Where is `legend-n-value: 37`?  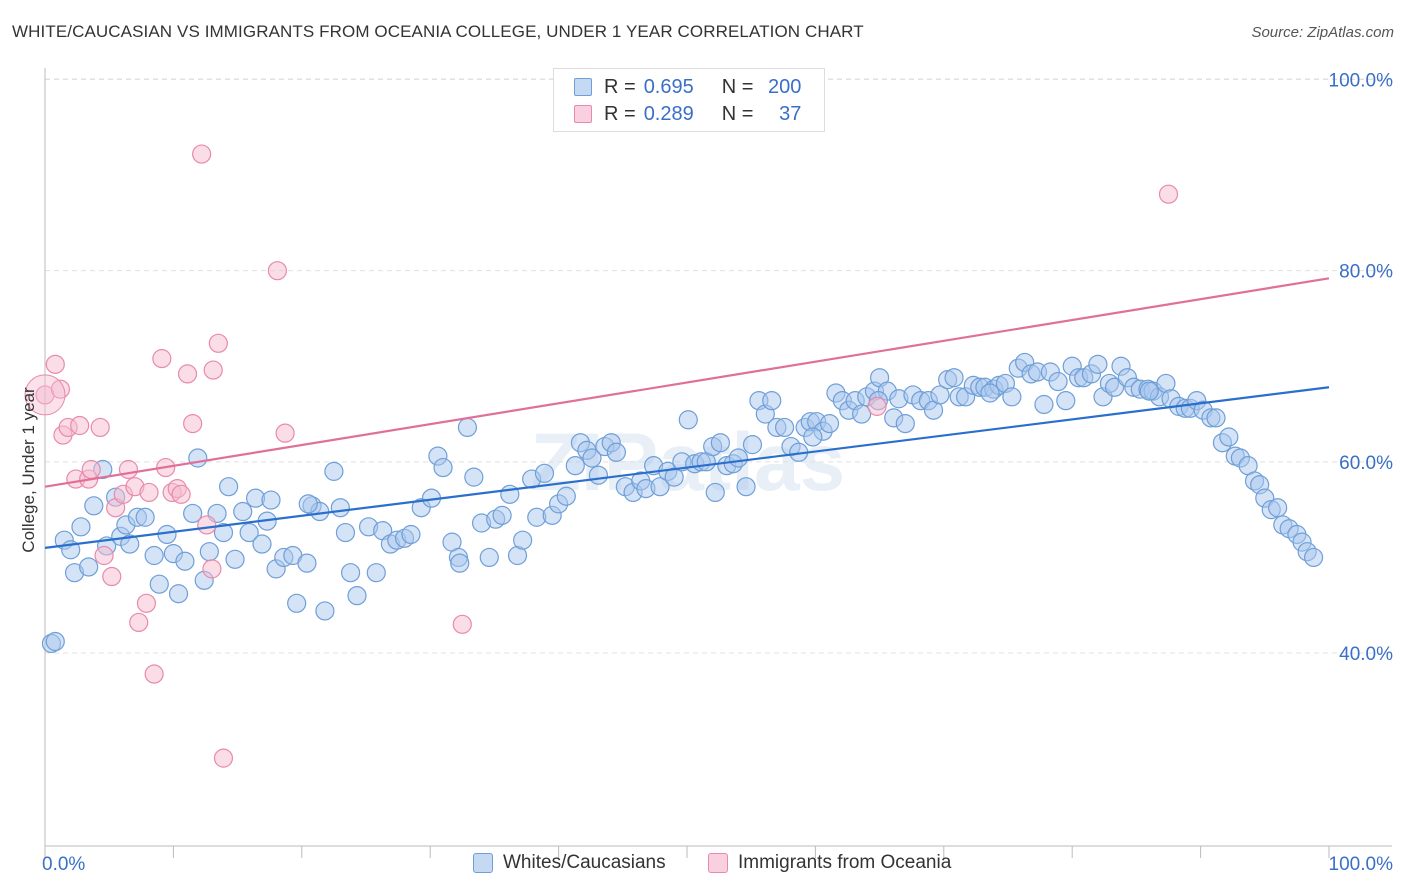
legend-n-value: 37 is located at coordinates (790, 113).